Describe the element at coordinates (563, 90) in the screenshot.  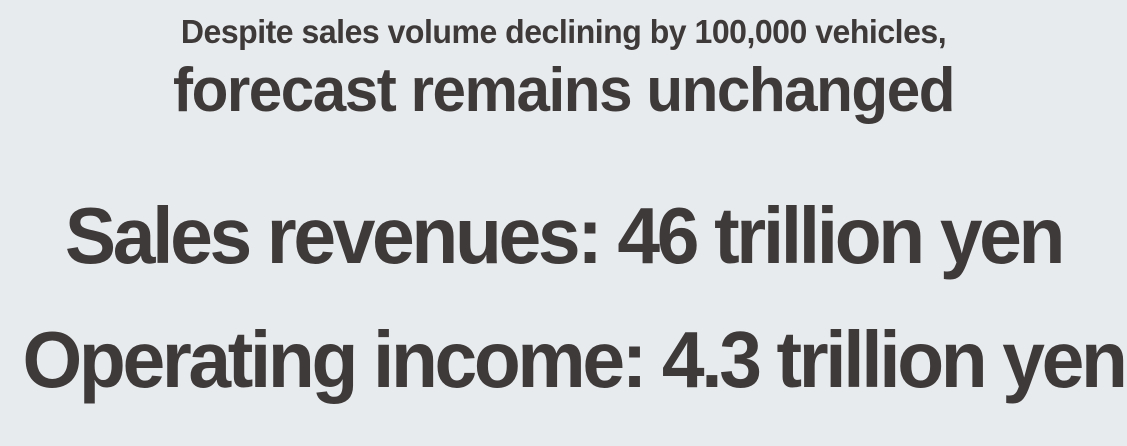
I see `slide-title: forecast remains unchanged` at that location.